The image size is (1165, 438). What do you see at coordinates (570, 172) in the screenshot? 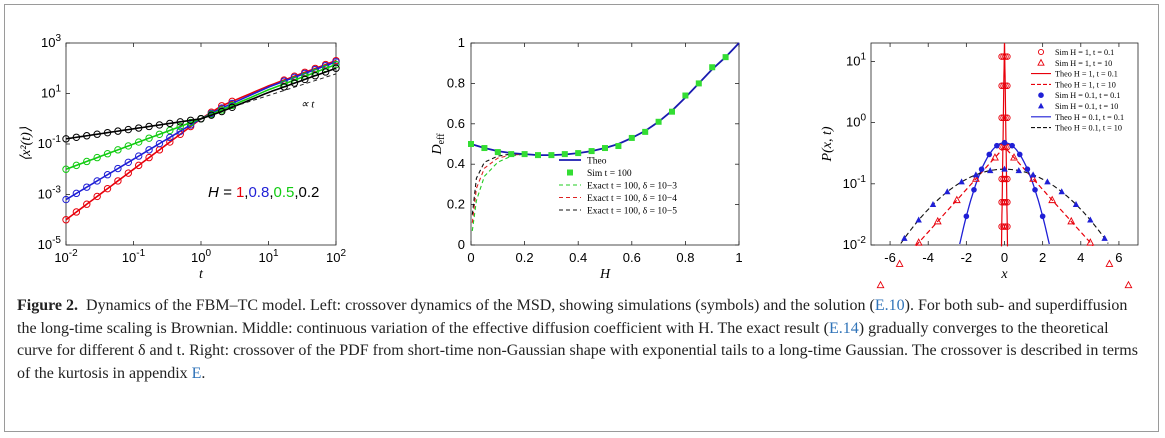
I see `middle-legend-swatch` at bounding box center [570, 172].